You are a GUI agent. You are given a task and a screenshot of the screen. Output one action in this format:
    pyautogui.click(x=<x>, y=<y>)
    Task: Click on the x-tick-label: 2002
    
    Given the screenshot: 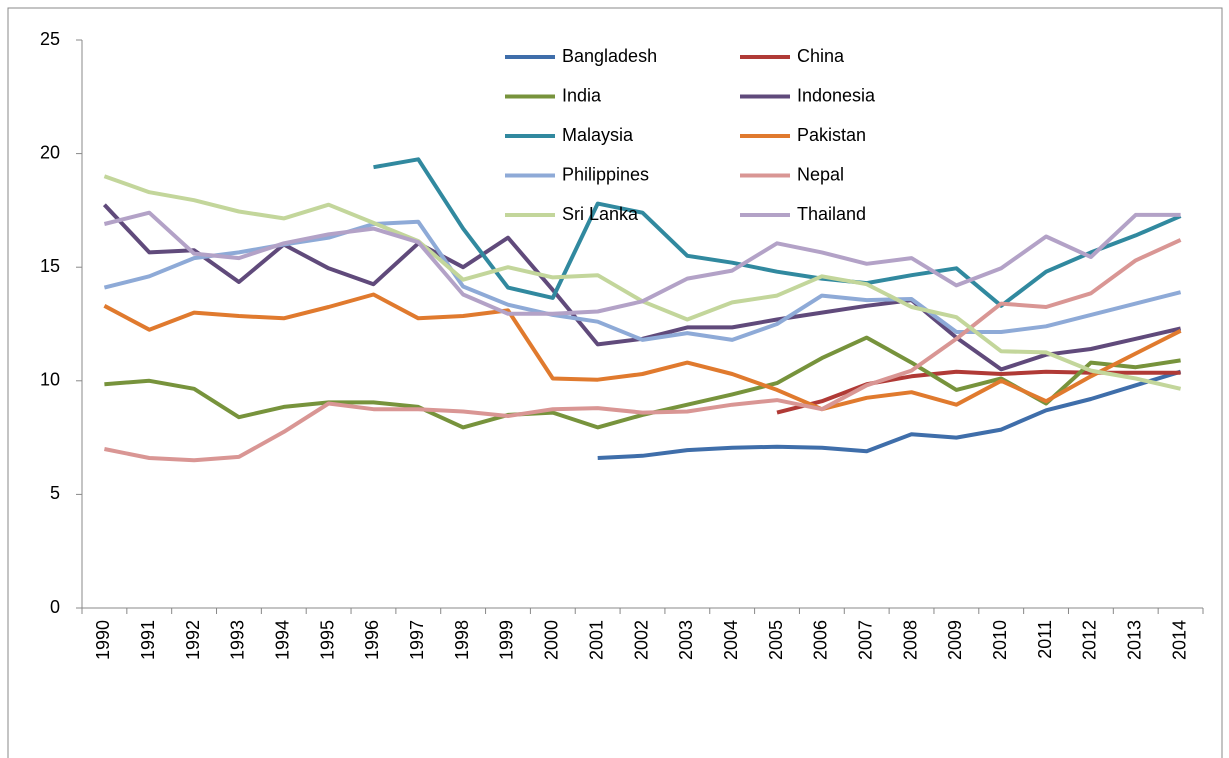 What is the action you would take?
    pyautogui.click(x=641, y=640)
    